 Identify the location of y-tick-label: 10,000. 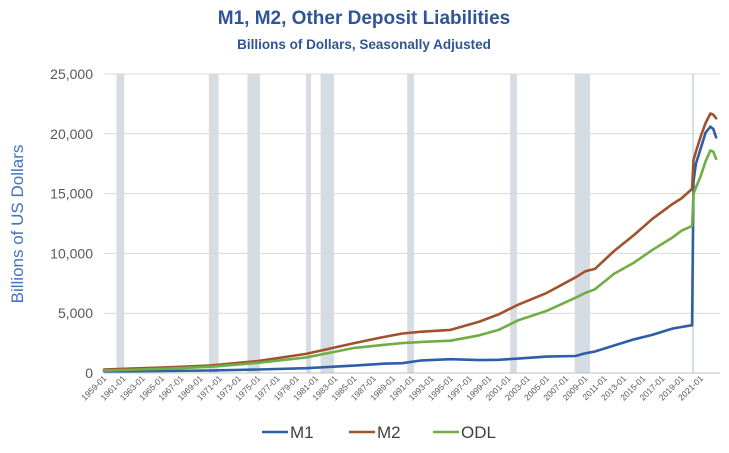
(71, 253).